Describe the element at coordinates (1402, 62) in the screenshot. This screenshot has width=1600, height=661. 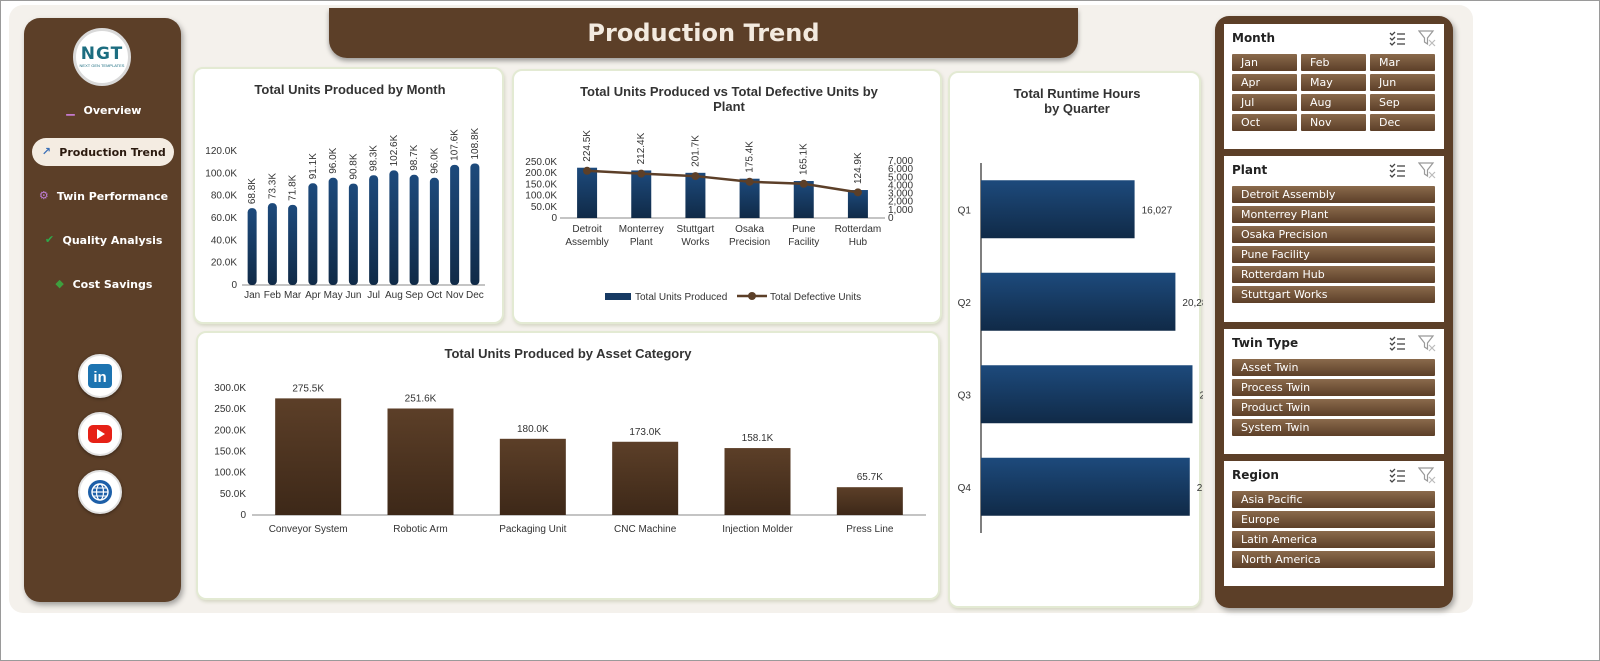
I see `slicer-item-mar: Mar` at that location.